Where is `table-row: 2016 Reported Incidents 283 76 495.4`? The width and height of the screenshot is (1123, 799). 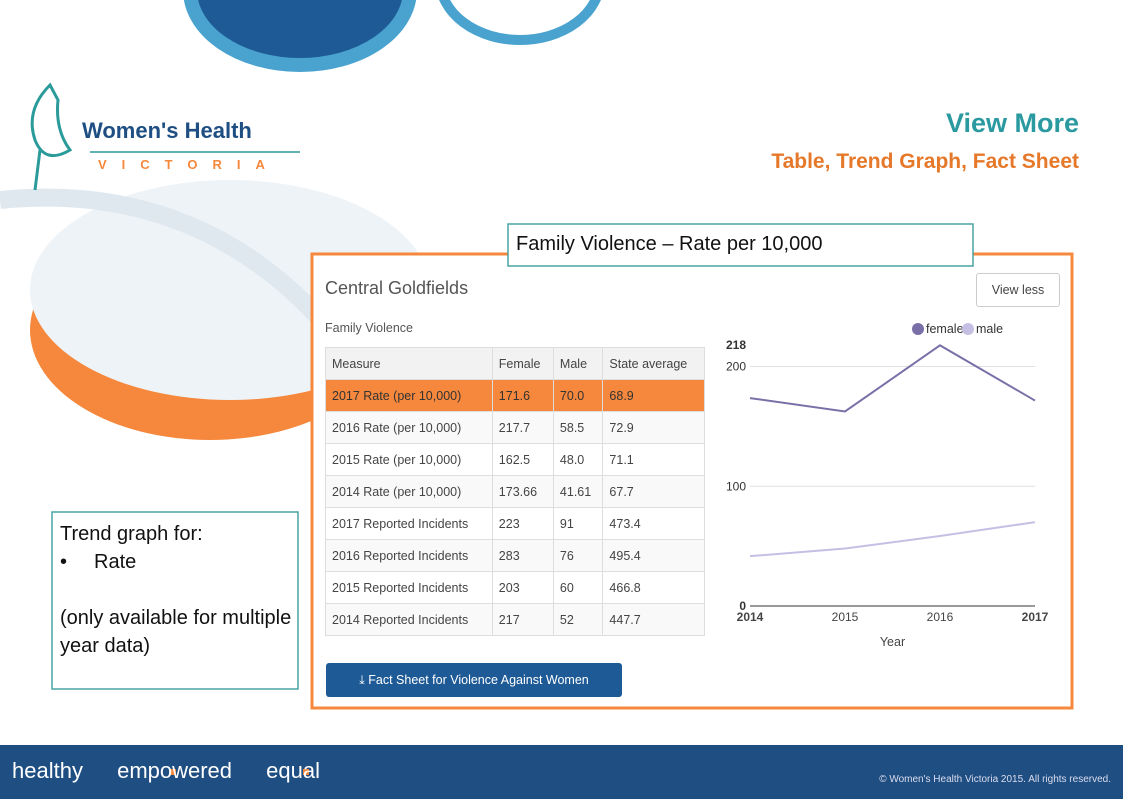 table-row: 2016 Reported Incidents 283 76 495.4 is located at coordinates (515, 555).